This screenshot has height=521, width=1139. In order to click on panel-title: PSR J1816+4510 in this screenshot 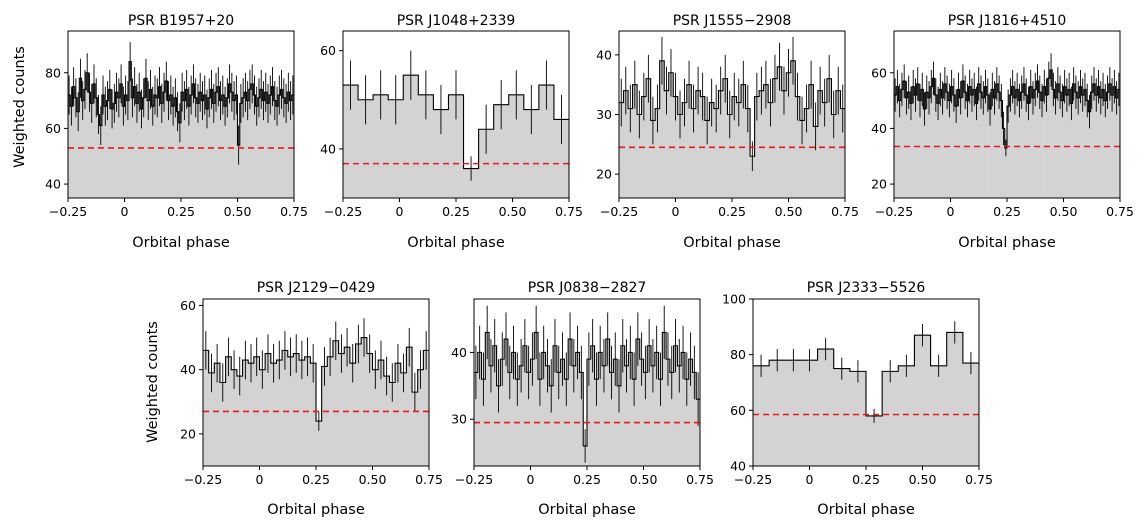, I will do `click(1007, 21)`.